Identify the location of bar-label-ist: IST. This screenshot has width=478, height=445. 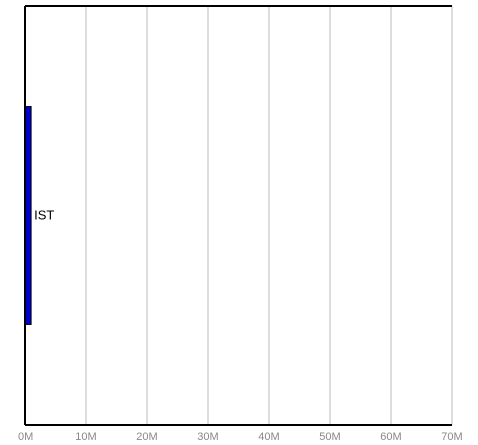
(44, 215).